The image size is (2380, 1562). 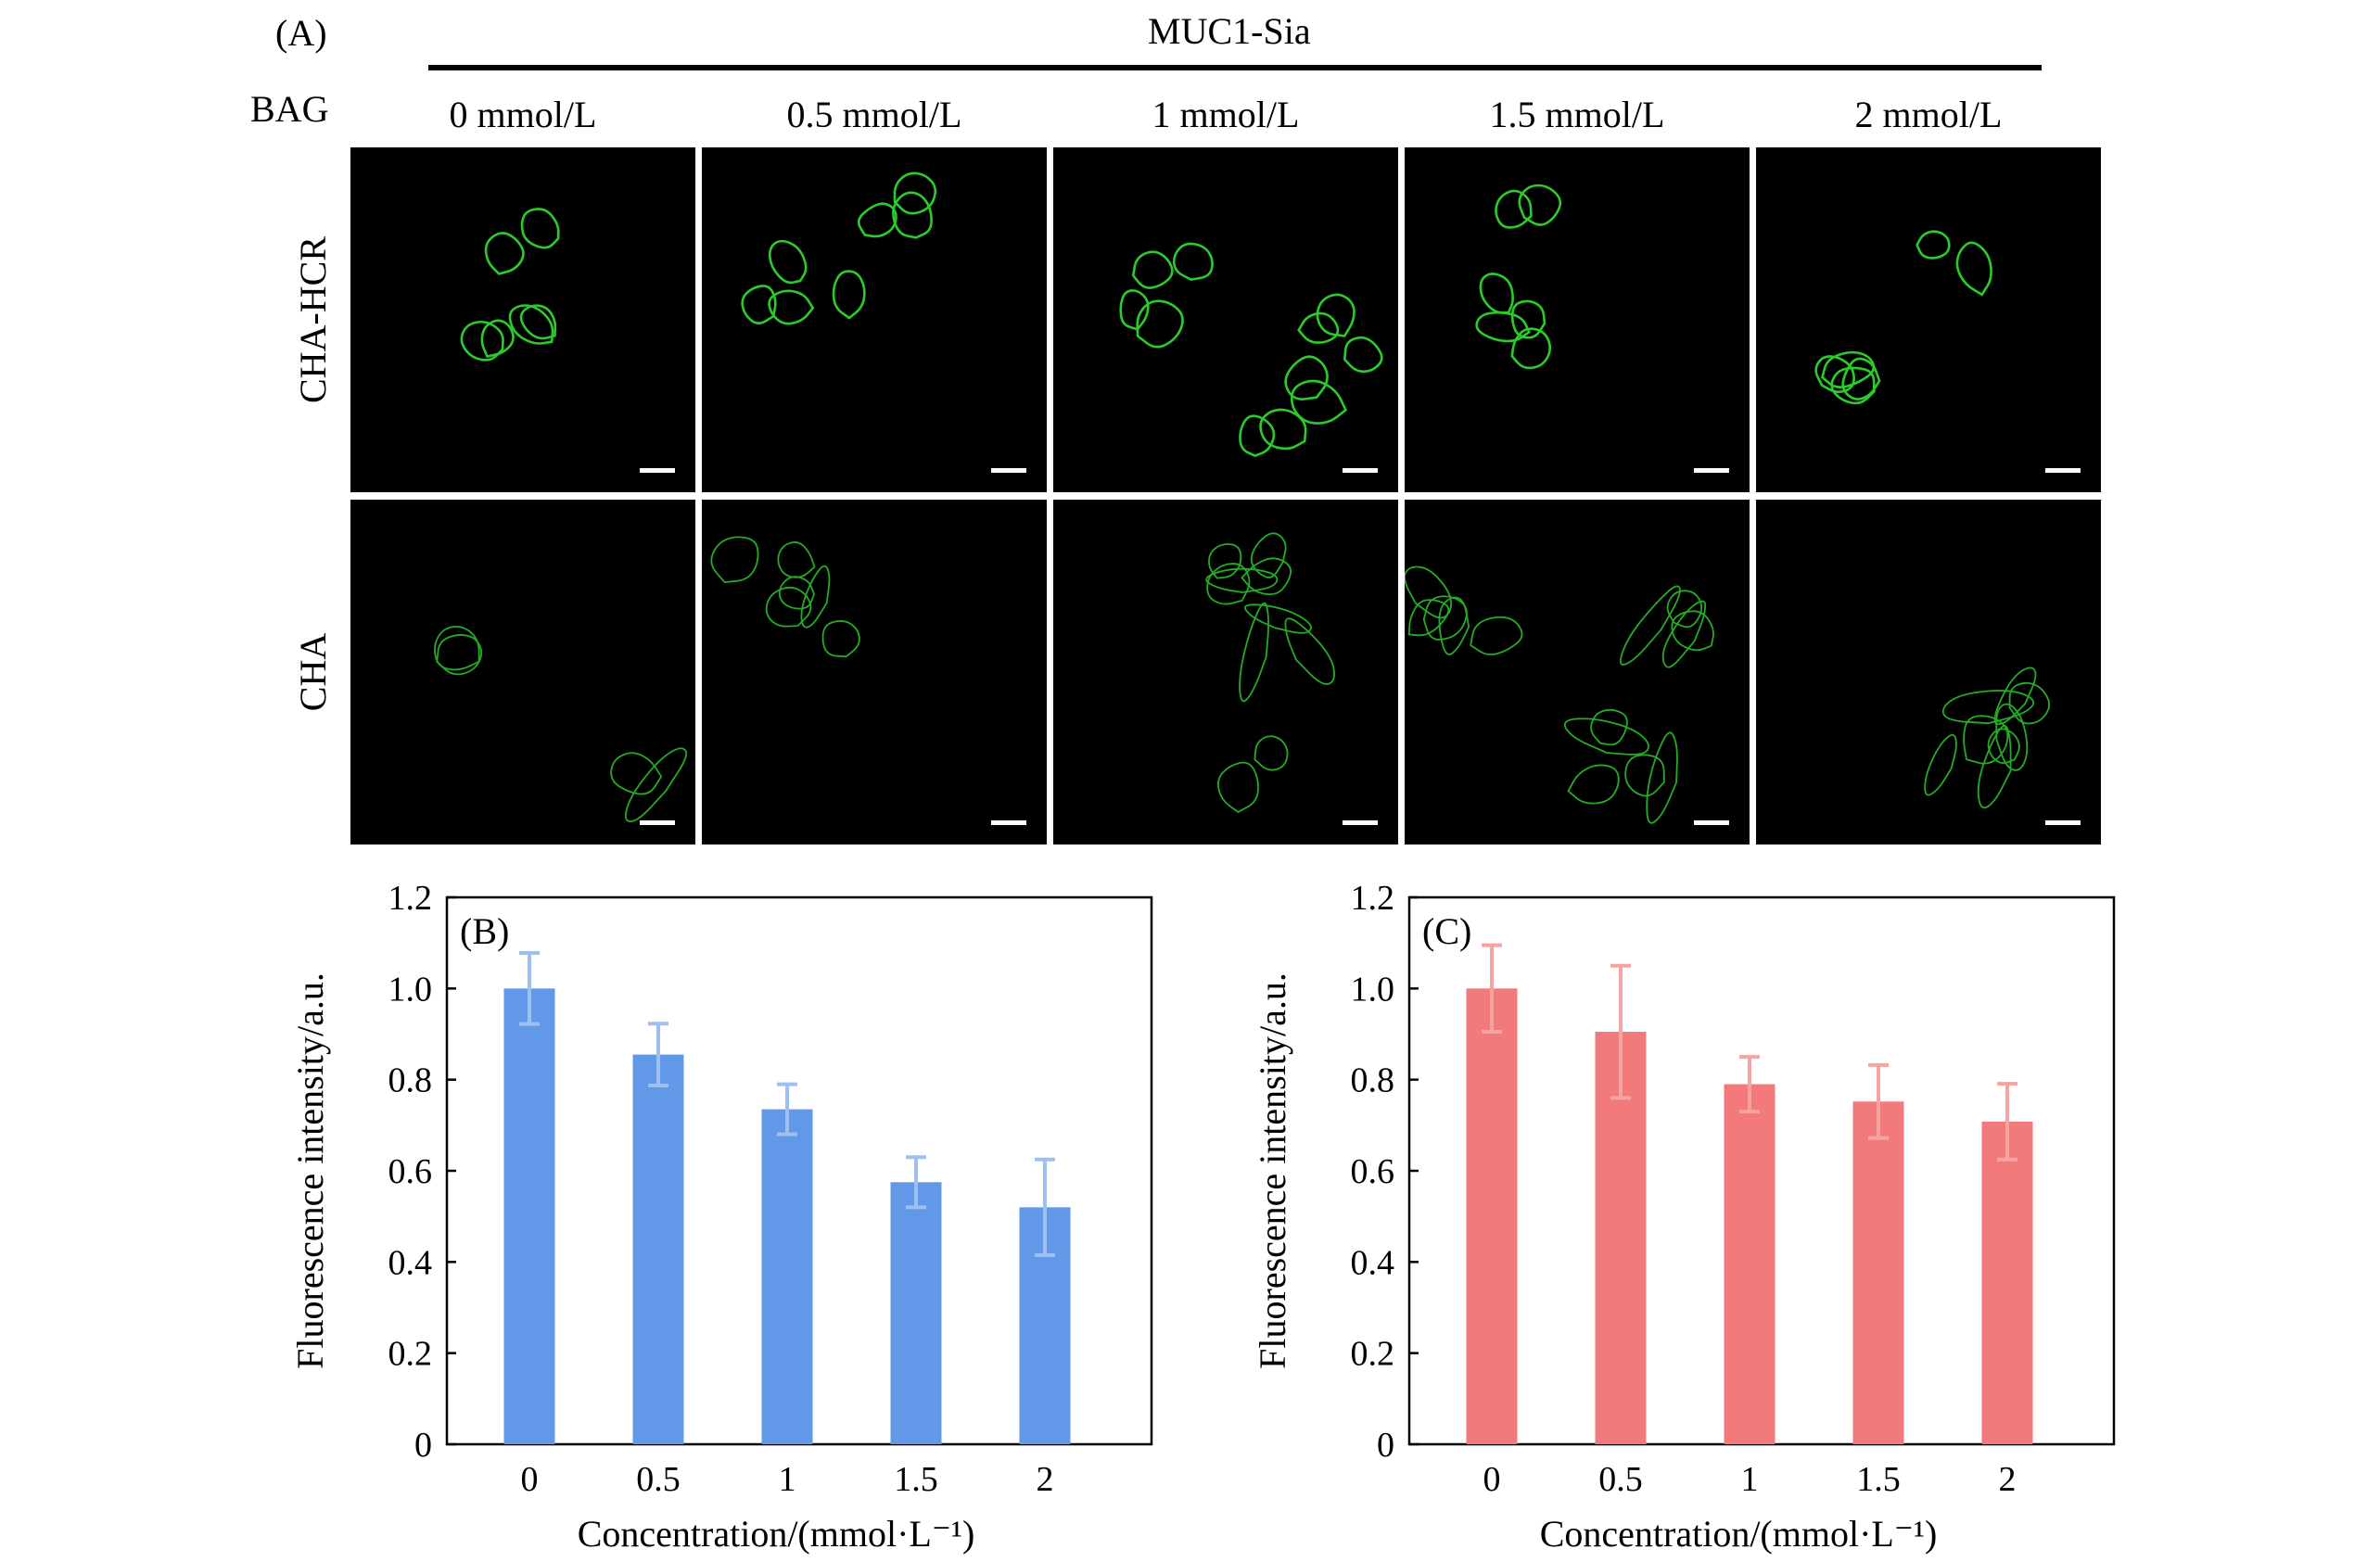 What do you see at coordinates (313, 672) in the screenshot?
I see `row-label-cha: CHA` at bounding box center [313, 672].